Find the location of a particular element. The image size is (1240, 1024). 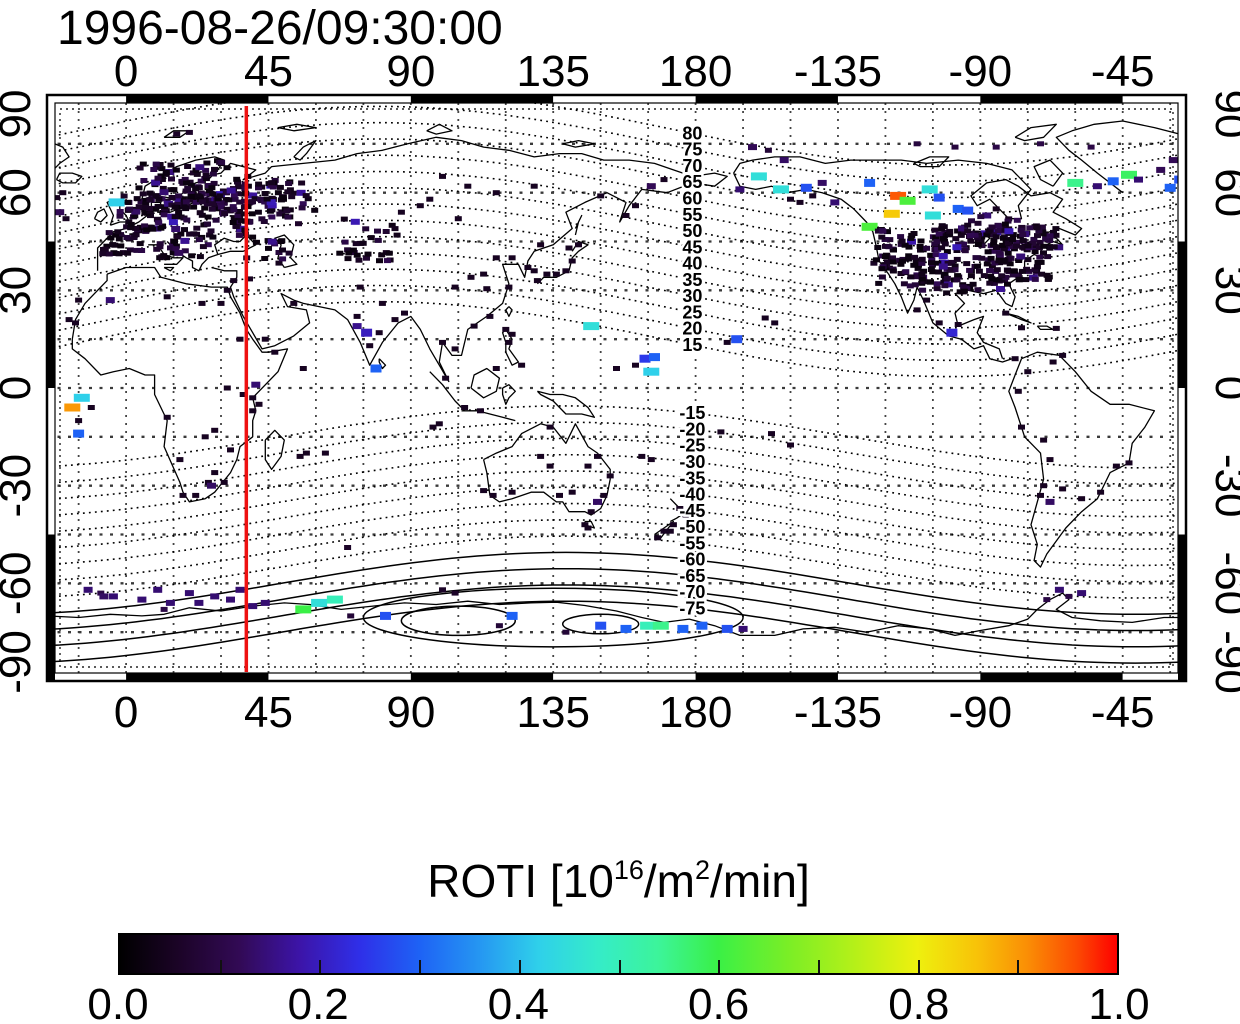

contour-label: 70 is located at coordinates (692, 166).